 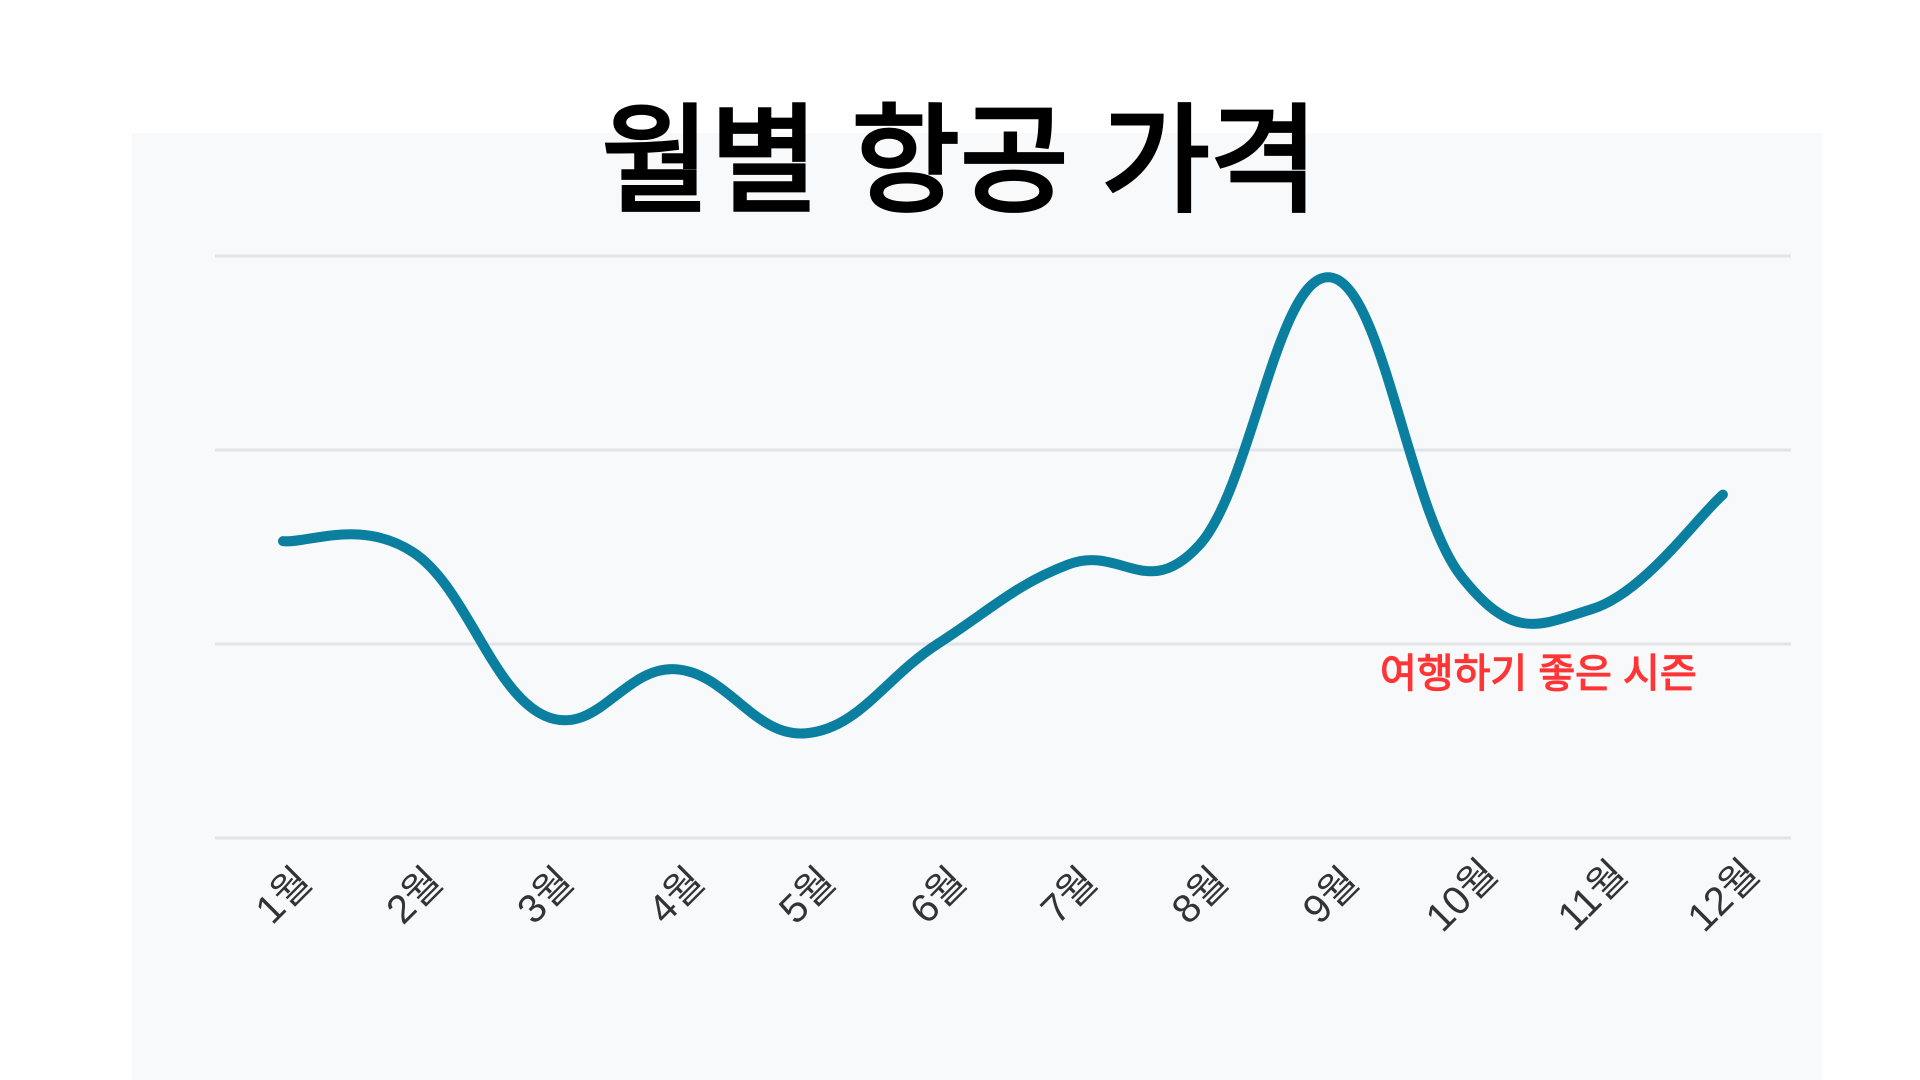 What do you see at coordinates (807, 895) in the screenshot?
I see `x-tick-label: 5월` at bounding box center [807, 895].